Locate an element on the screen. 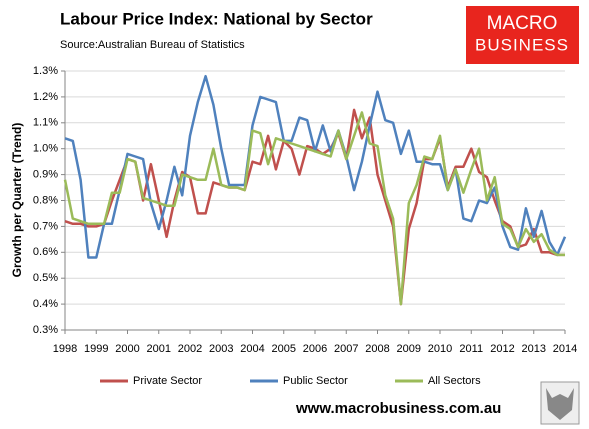  y-tick-label: 1.0% is located at coordinates (45, 149).